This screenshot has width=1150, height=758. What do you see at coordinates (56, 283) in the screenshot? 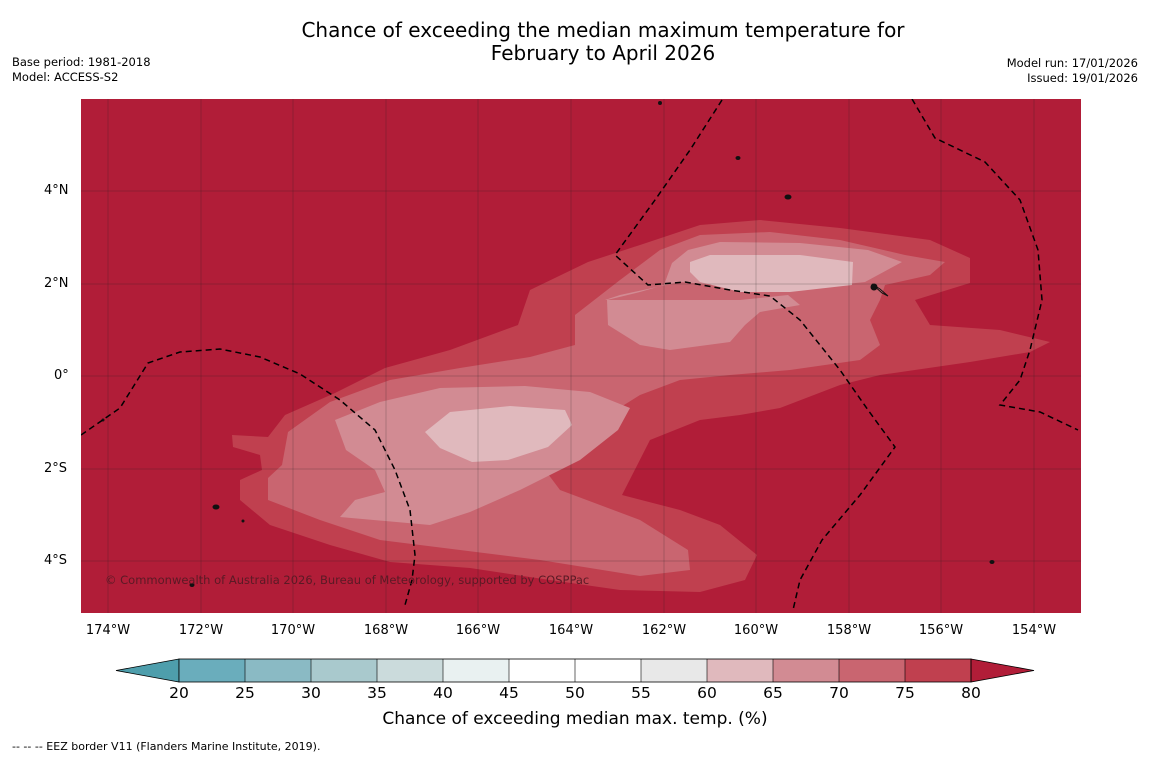
I see `lat-label-2n: 2°N` at bounding box center [56, 283].